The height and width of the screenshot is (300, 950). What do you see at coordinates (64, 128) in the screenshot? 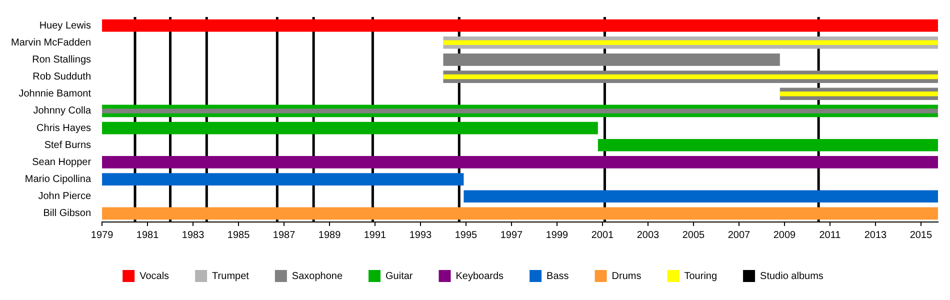
I see `y-tick-label: Chris Hayes` at bounding box center [64, 128].